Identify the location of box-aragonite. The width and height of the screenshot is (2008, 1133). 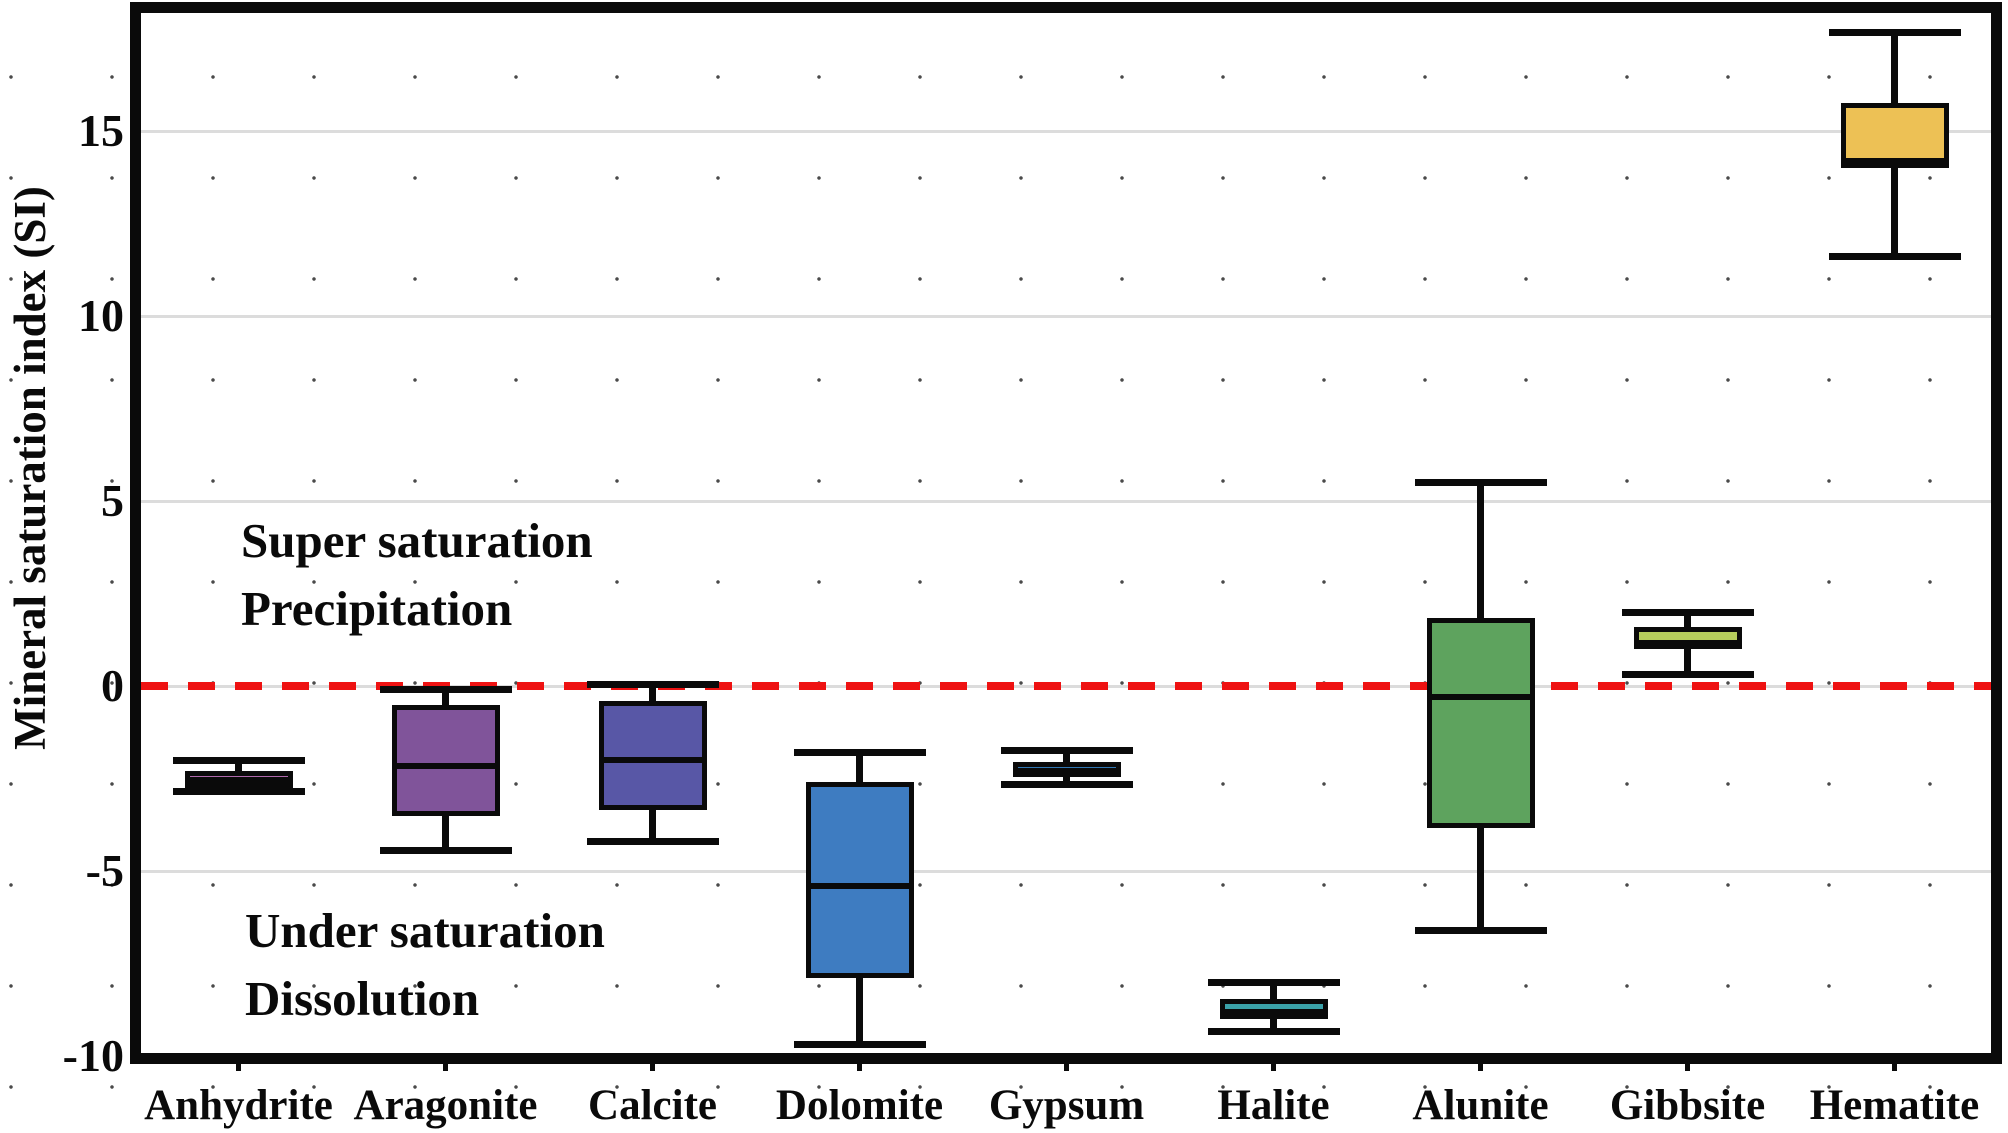
(445, 760).